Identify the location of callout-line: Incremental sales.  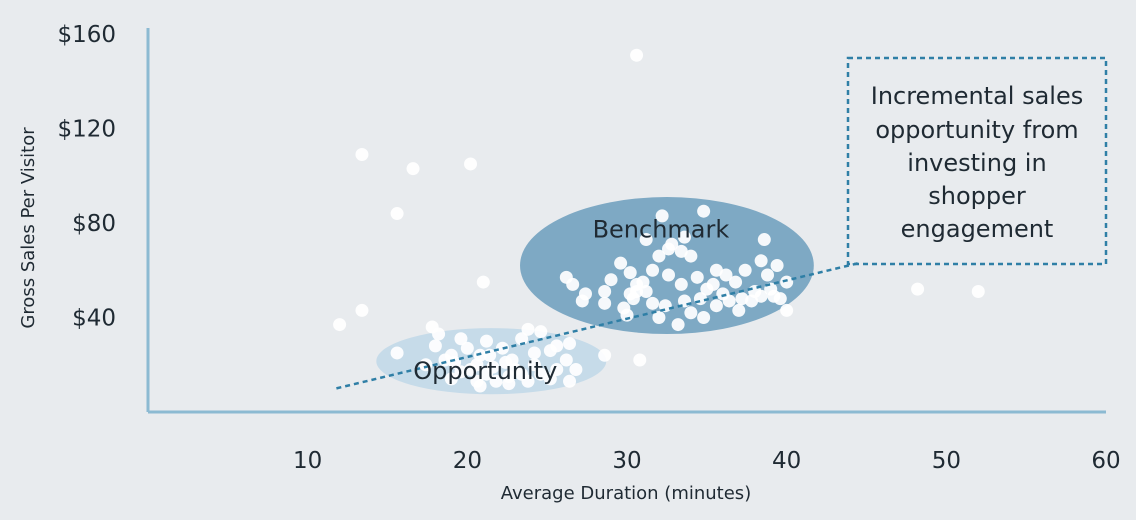
(977, 96).